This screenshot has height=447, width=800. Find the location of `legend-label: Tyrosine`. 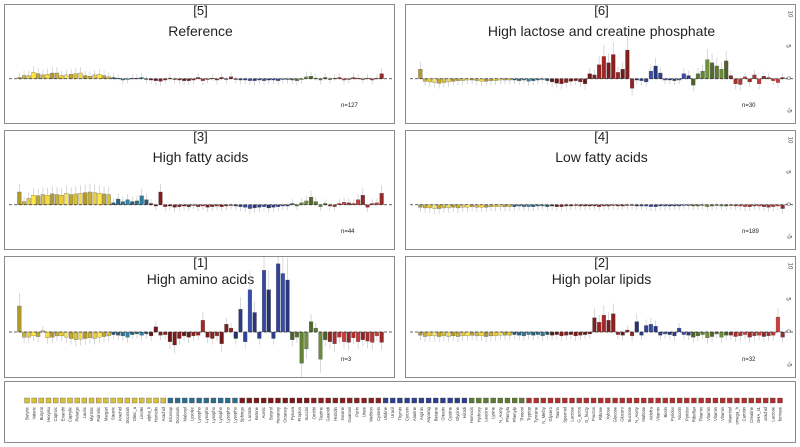

legend-label: Tyrosine is located at coordinates (536, 414).